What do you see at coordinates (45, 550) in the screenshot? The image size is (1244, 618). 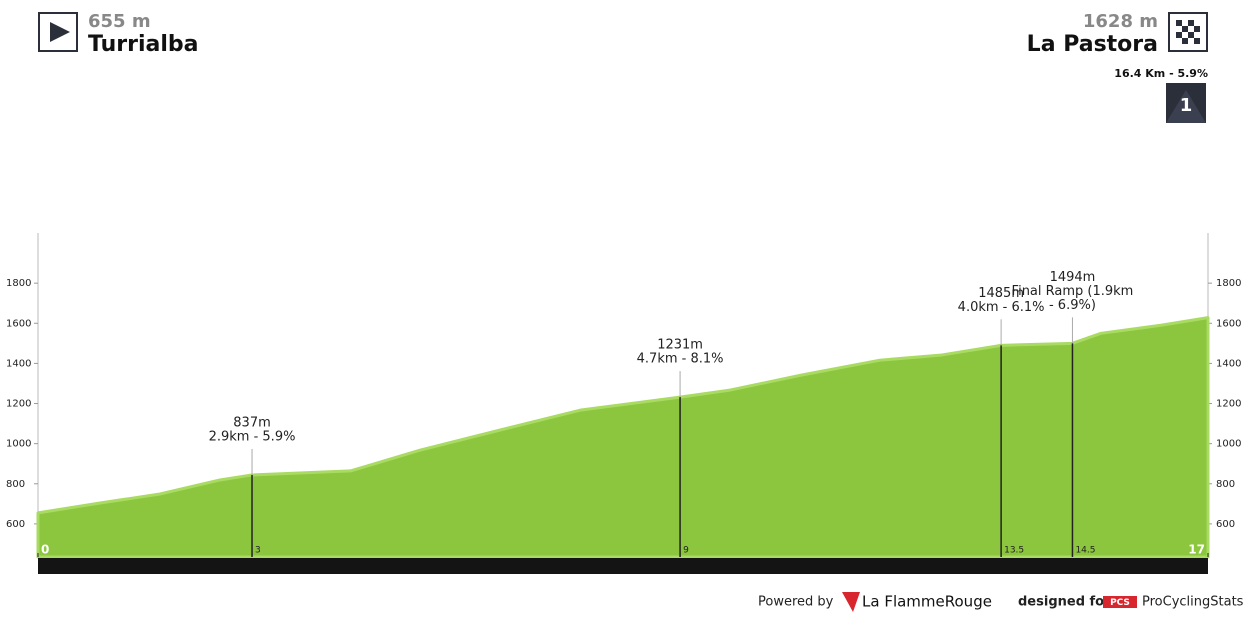 I see `x-tick-label: 0` at bounding box center [45, 550].